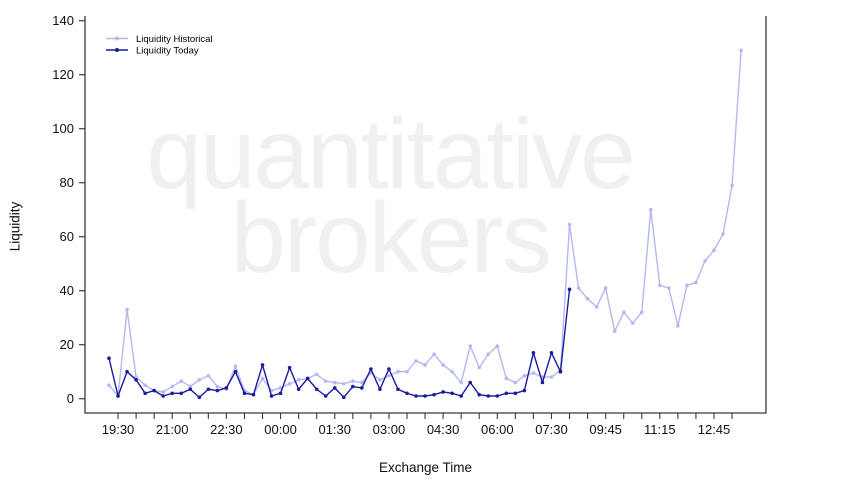 The image size is (850, 500). Describe the element at coordinates (660, 429) in the screenshot. I see `x-tick-label: 11:15` at that location.